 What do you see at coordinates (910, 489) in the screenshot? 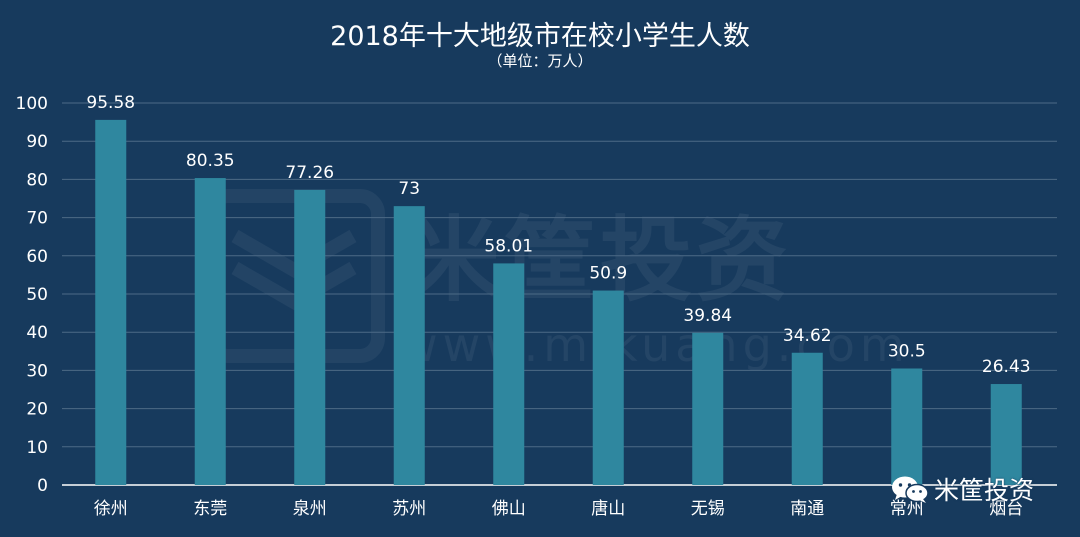
I see `wechat-icon` at bounding box center [910, 489].